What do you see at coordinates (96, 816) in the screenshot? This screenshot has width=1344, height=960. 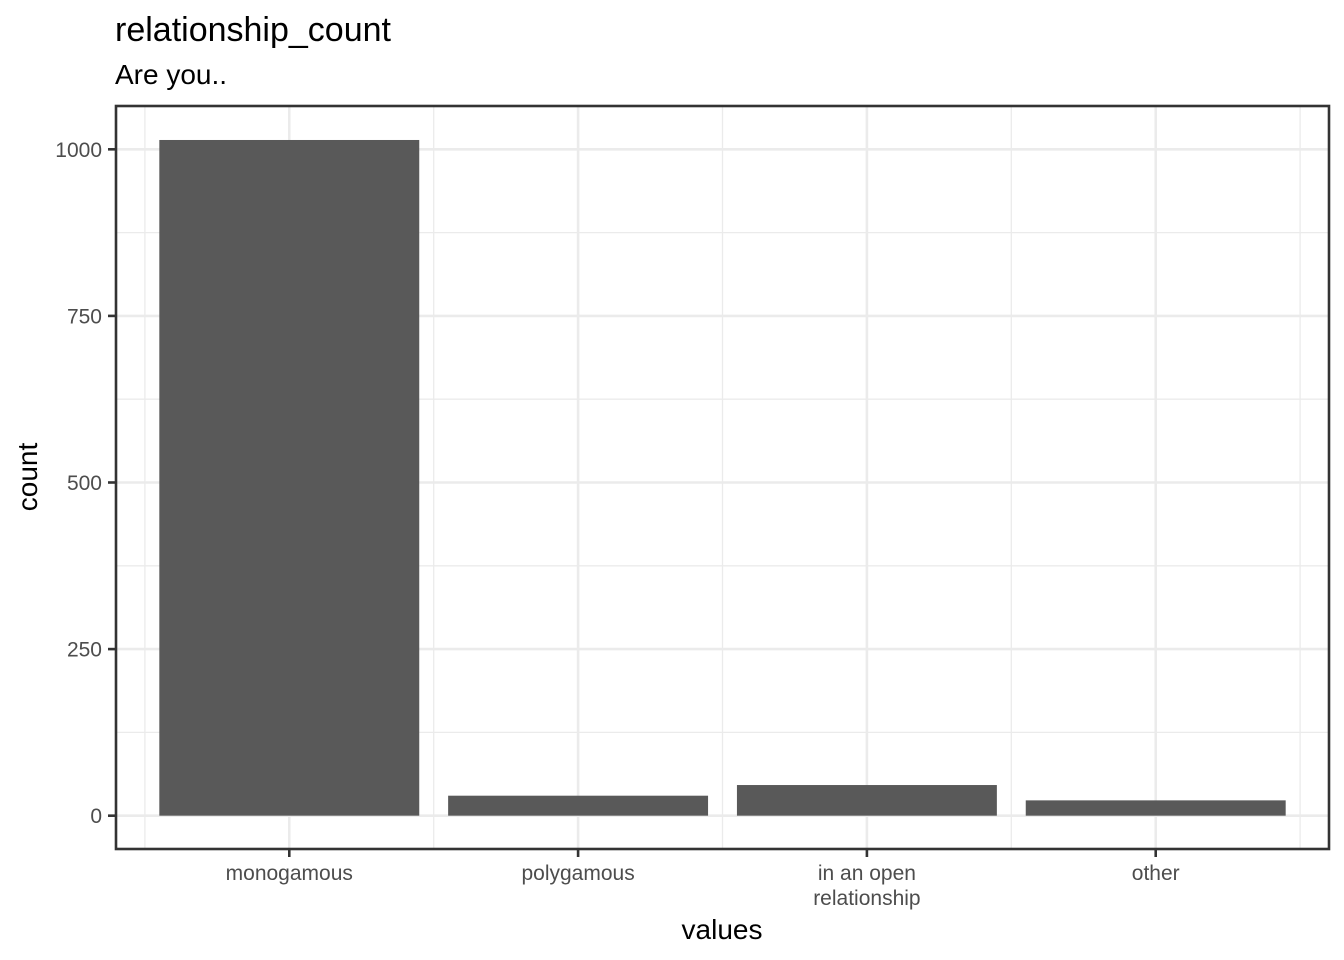 I see `y-tick-label: 0` at bounding box center [96, 816].